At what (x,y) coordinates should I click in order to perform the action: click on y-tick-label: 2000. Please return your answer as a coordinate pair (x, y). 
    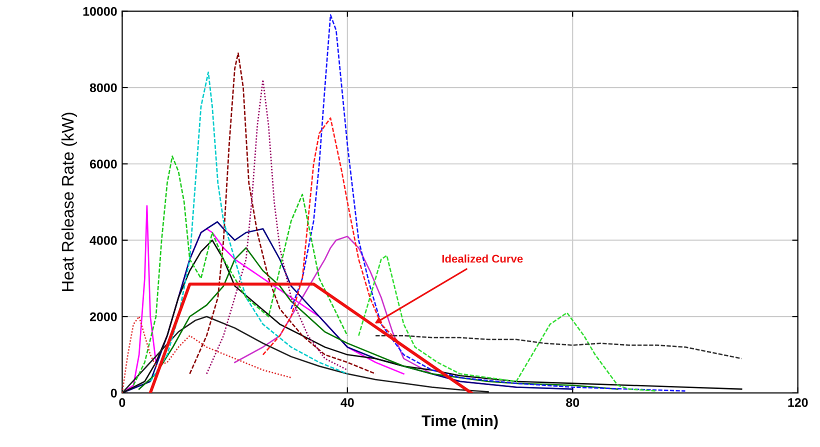
    Looking at the image, I should click on (103, 317).